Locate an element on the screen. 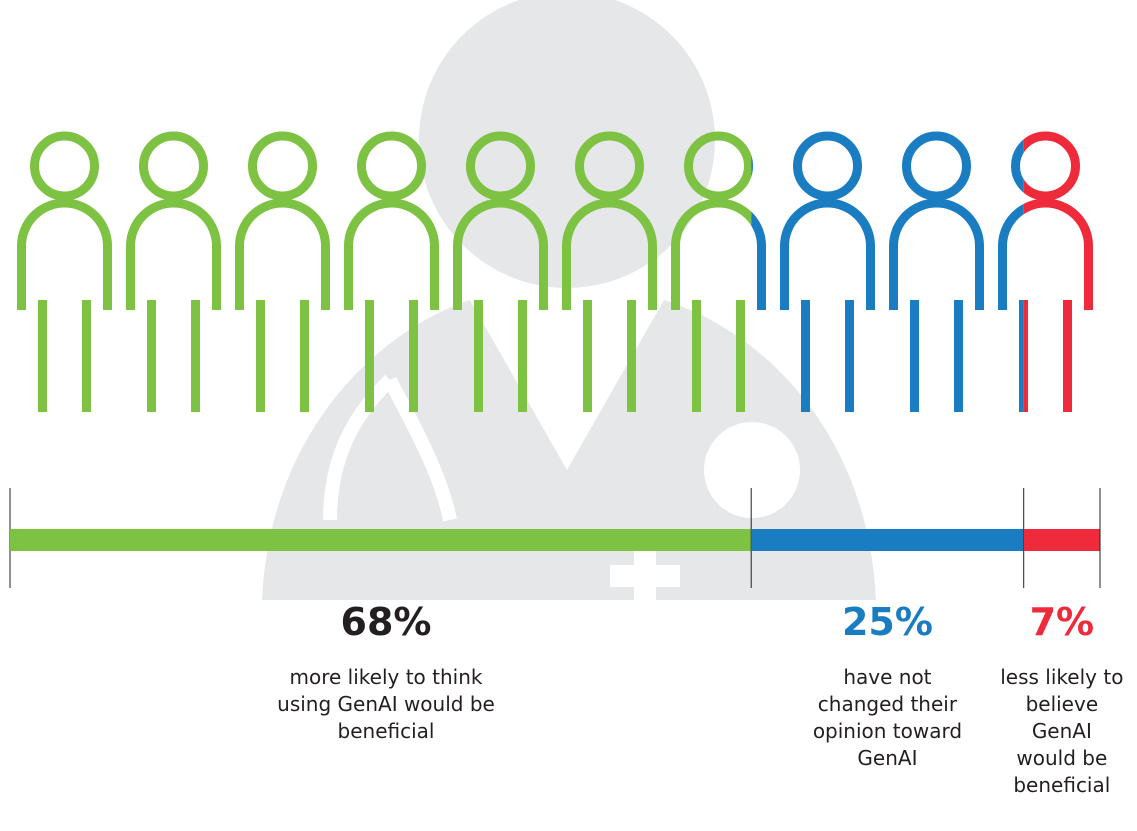 The image size is (1137, 831). value-label: 25% is located at coordinates (887, 622).